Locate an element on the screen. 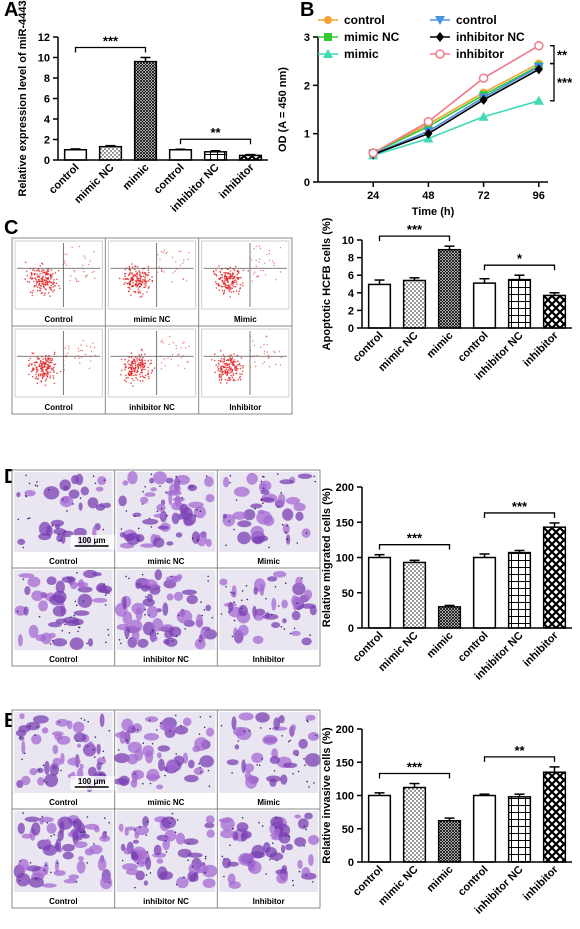  x-tick-label: 24 is located at coordinates (373, 196).